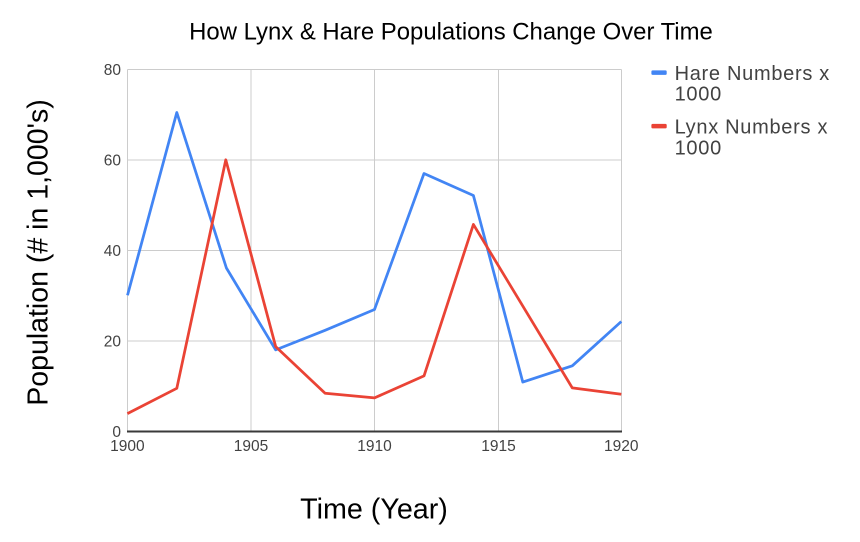 This screenshot has height=542, width=860. I want to click on svg-text: 40, so click(113, 251).